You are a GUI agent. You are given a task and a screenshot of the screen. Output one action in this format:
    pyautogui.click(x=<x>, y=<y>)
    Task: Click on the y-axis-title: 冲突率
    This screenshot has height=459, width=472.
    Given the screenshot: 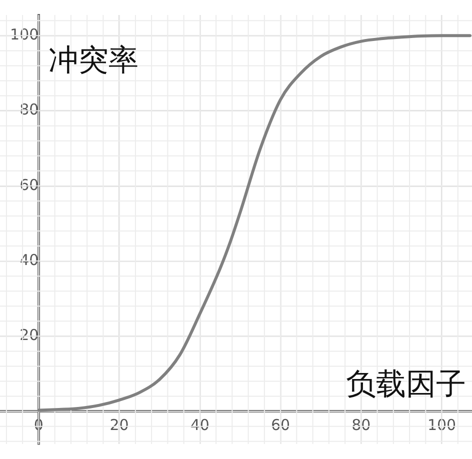 What is the action you would take?
    pyautogui.click(x=93, y=60)
    